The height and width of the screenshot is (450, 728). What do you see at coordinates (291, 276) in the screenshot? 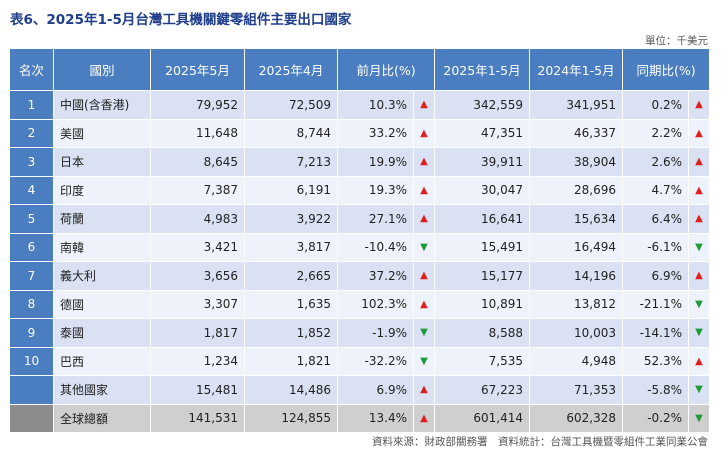
I see `apr2025-cell: 2,665` at bounding box center [291, 276].